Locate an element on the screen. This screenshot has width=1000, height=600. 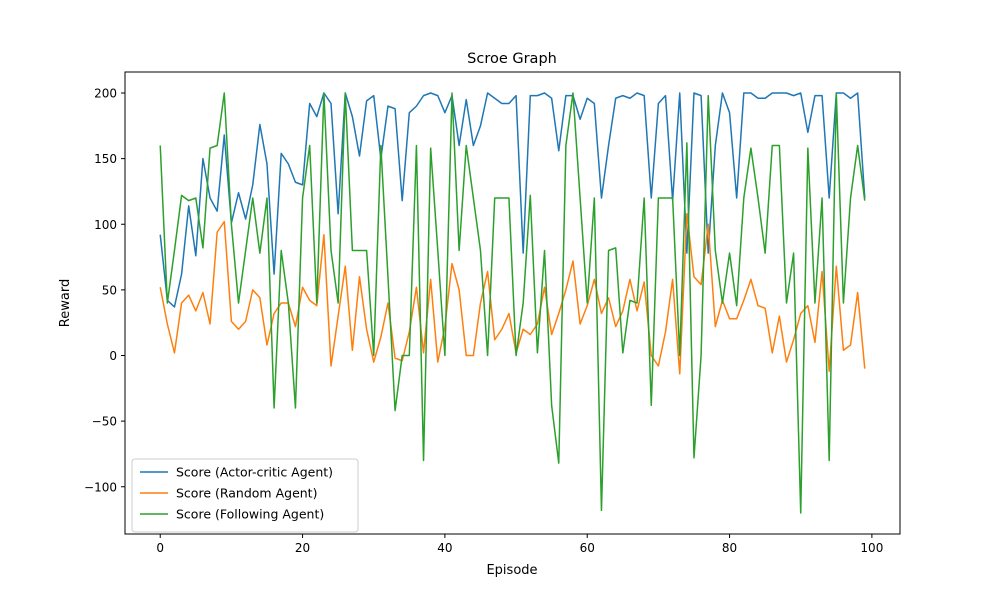
chart-title: Scroe Graph is located at coordinates (512, 59).